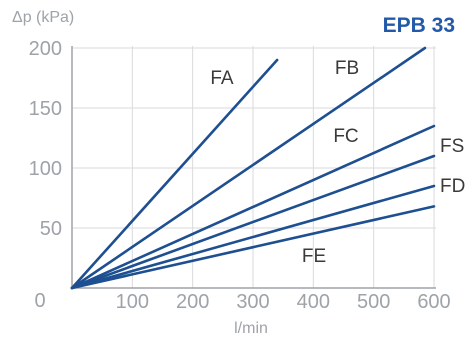 The width and height of the screenshot is (468, 350). I want to click on x-tick-label: 500, so click(373, 302).